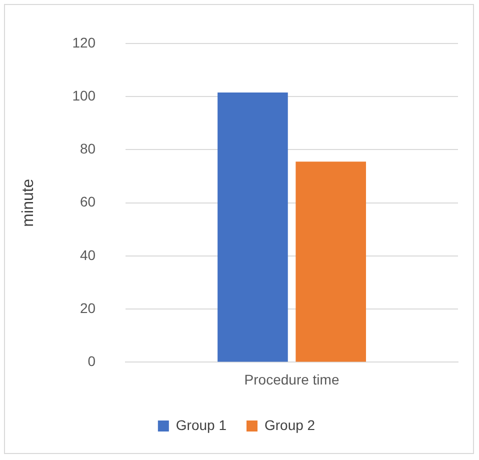  Describe the element at coordinates (88, 308) in the screenshot. I see `y-tick-label: 20` at that location.